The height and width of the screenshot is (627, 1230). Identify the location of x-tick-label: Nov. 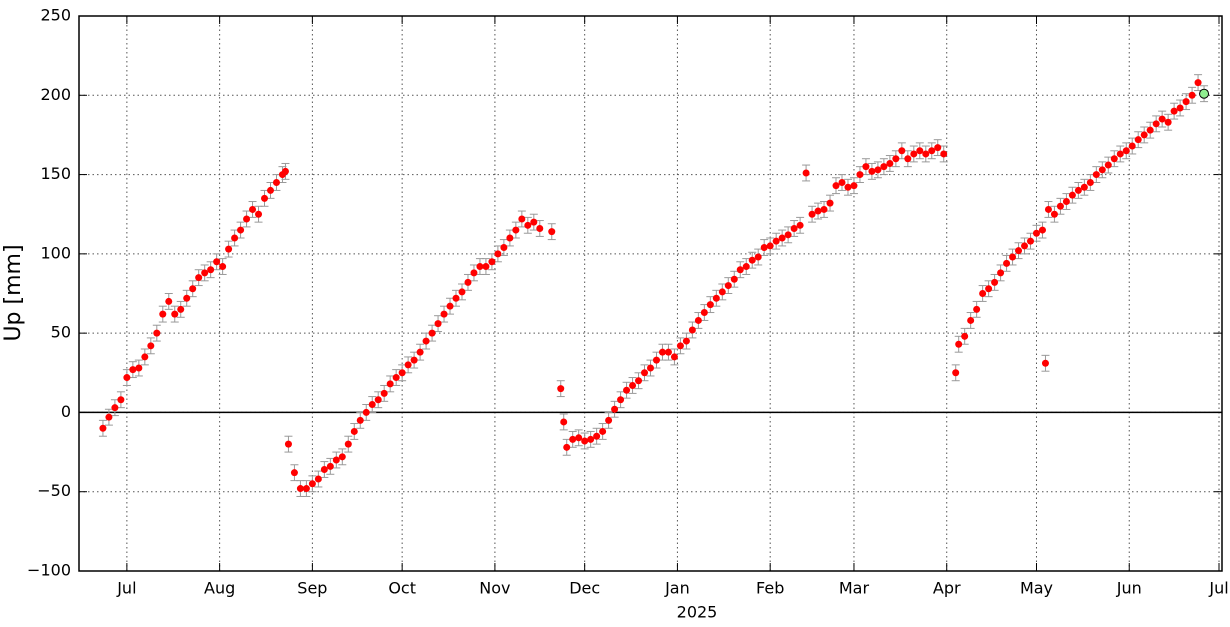
(494, 588).